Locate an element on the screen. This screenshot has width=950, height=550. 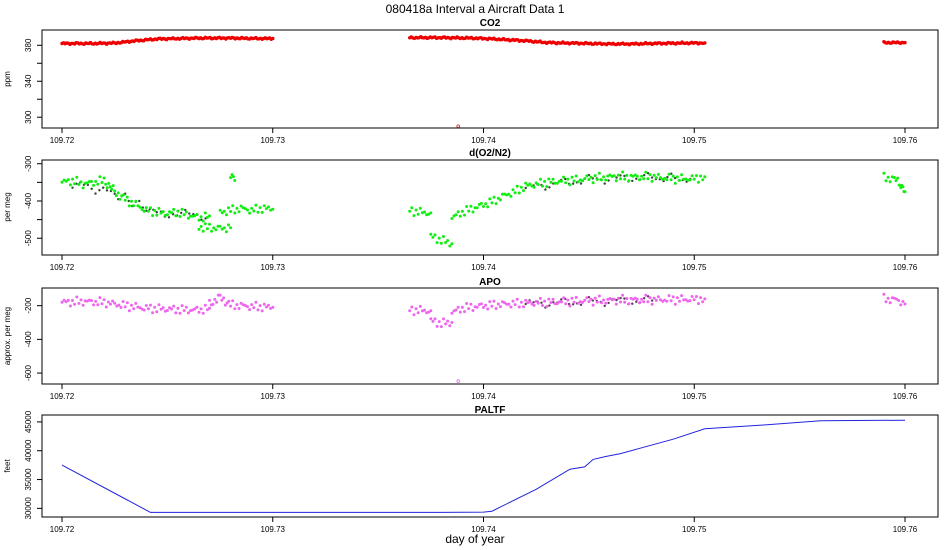
co2-outlier-point is located at coordinates (458, 126).